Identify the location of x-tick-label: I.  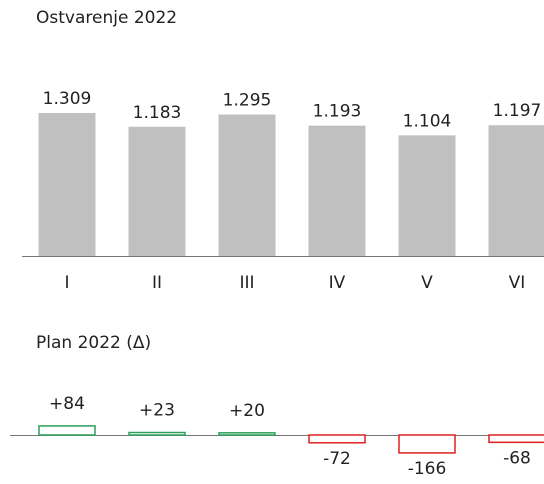
(66, 283).